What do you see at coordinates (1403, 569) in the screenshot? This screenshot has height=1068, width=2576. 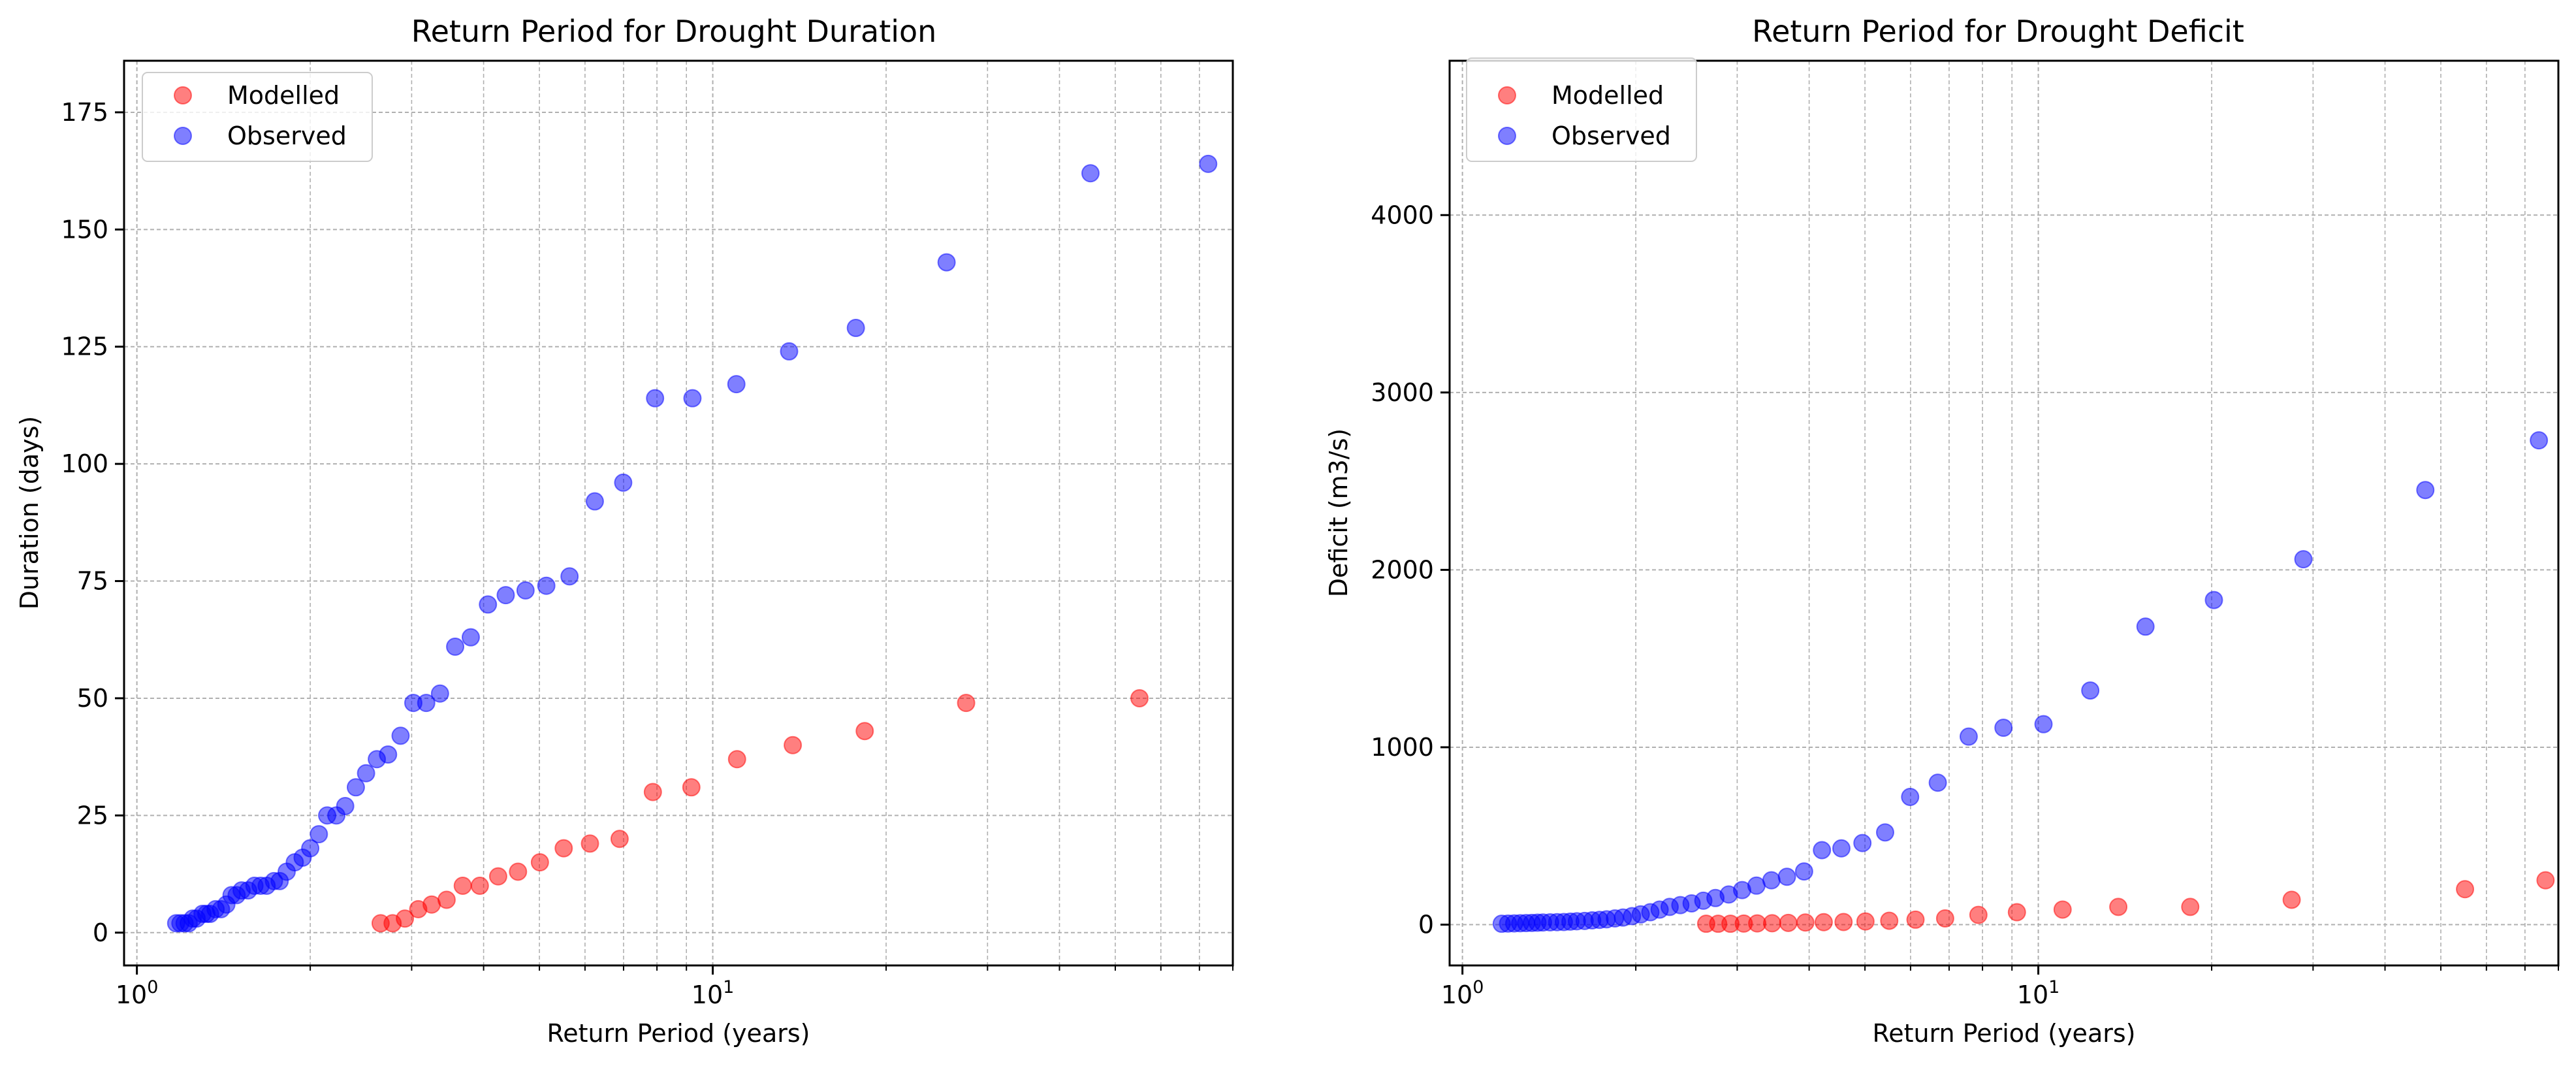 I see `y-tick-label: 2000` at bounding box center [1403, 569].